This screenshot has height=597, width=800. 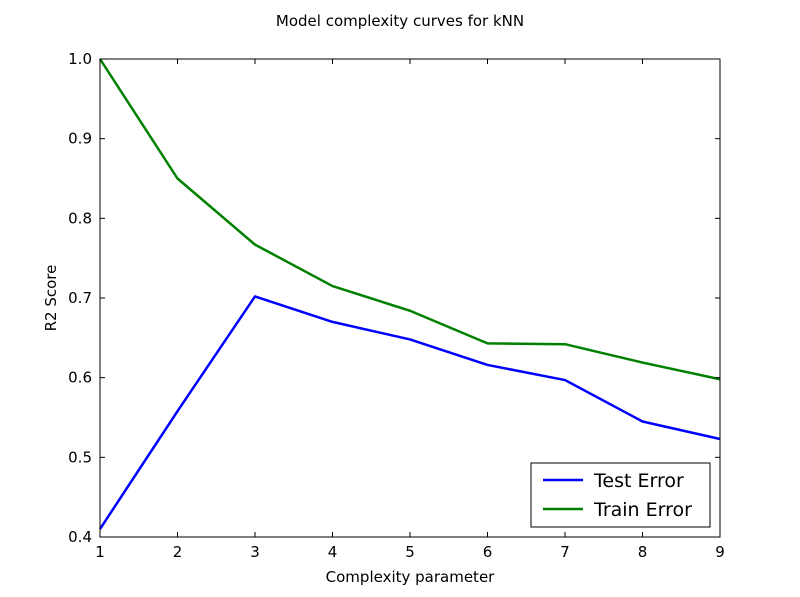 What do you see at coordinates (411, 577) in the screenshot?
I see `x-axis-label: Complexity parameter` at bounding box center [411, 577].